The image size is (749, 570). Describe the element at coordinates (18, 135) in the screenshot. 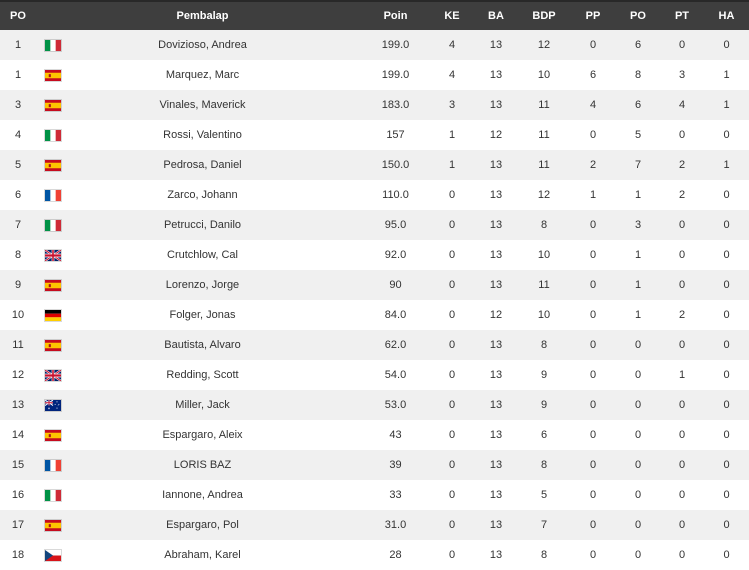

I see `cell-position: 4` at that location.